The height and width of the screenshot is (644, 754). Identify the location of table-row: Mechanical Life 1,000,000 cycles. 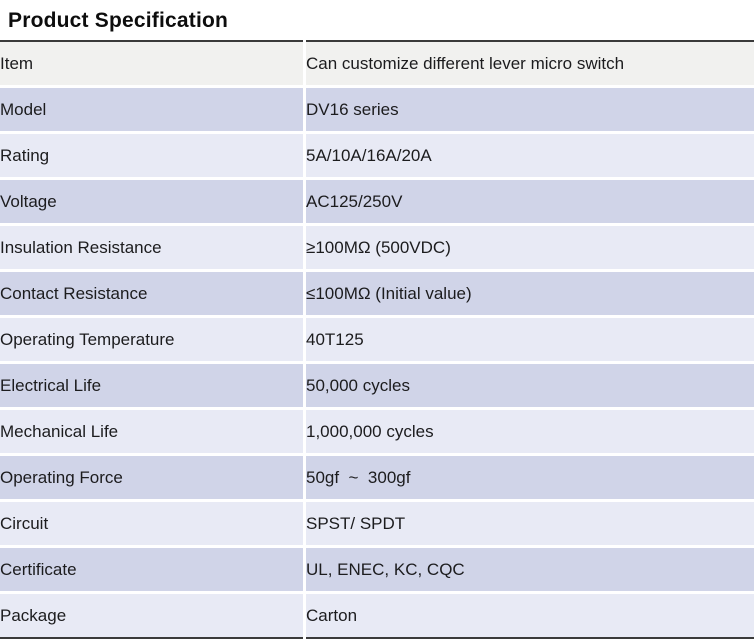
(377, 432).